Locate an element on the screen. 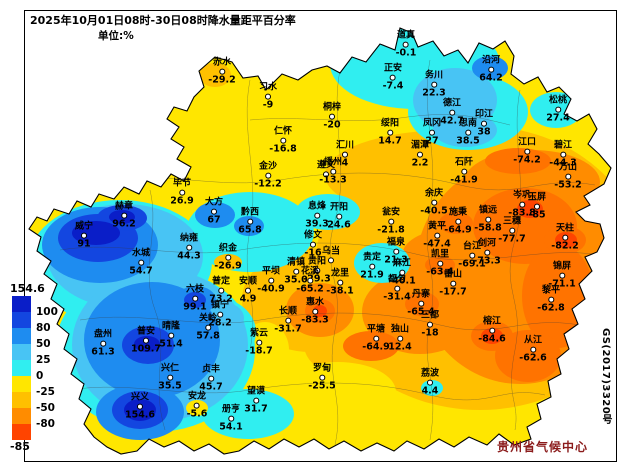 The image size is (621, 471). station-value: -65.4 is located at coordinates (421, 312).